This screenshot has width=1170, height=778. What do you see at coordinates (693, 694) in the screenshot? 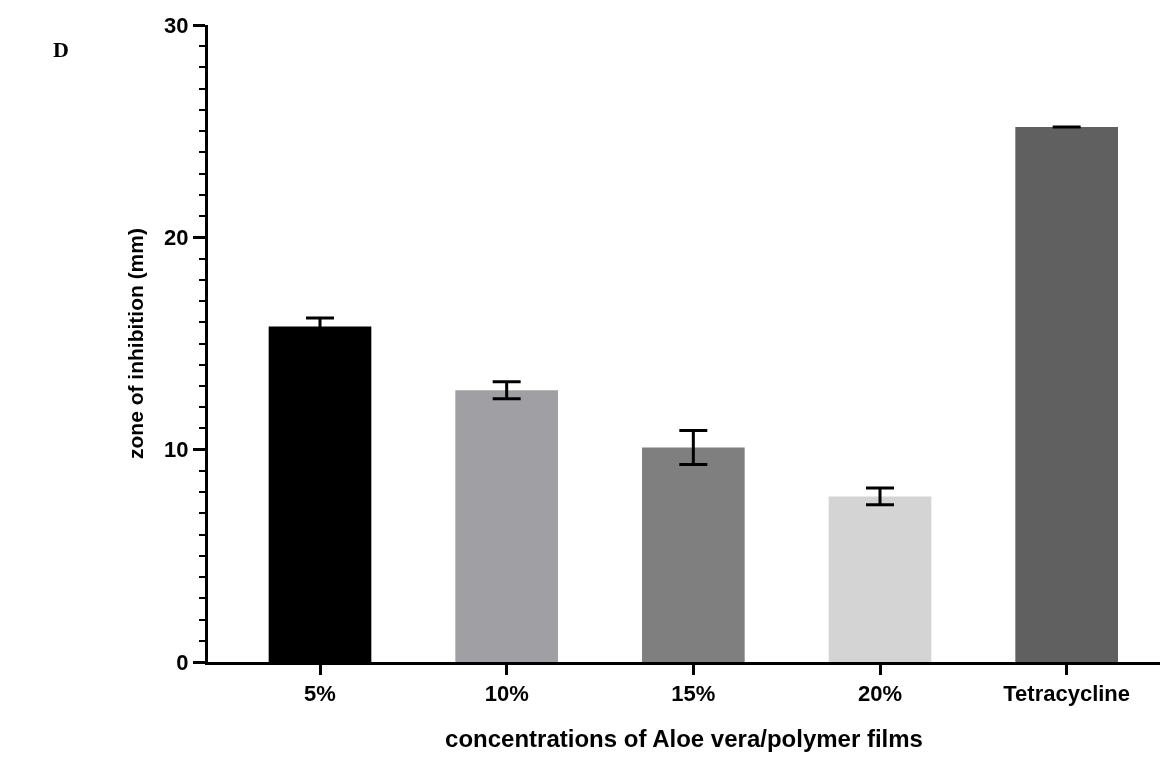
I see `x-tick-label: 15%` at bounding box center [693, 694].